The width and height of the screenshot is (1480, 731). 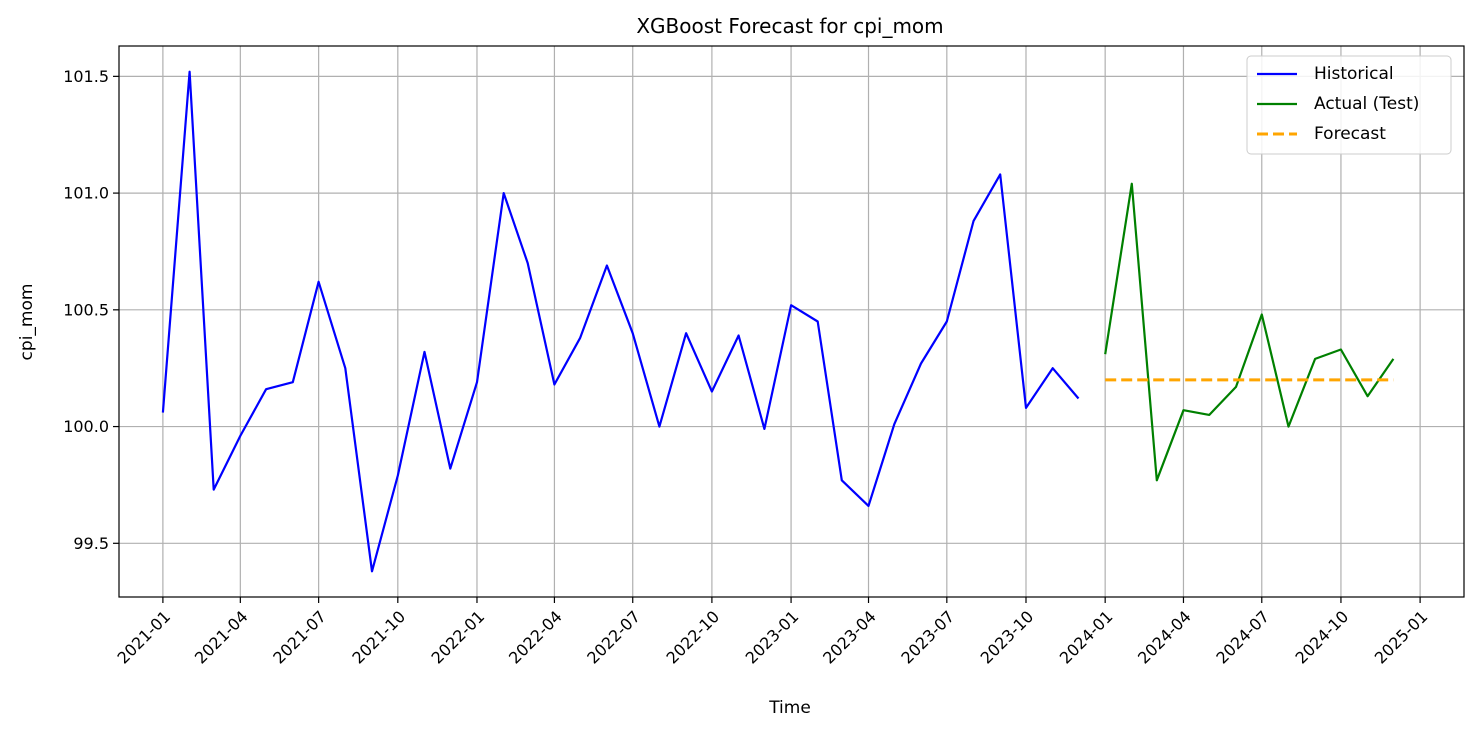 What do you see at coordinates (1007, 637) in the screenshot?
I see `x-tick-label: 2023-10` at bounding box center [1007, 637].